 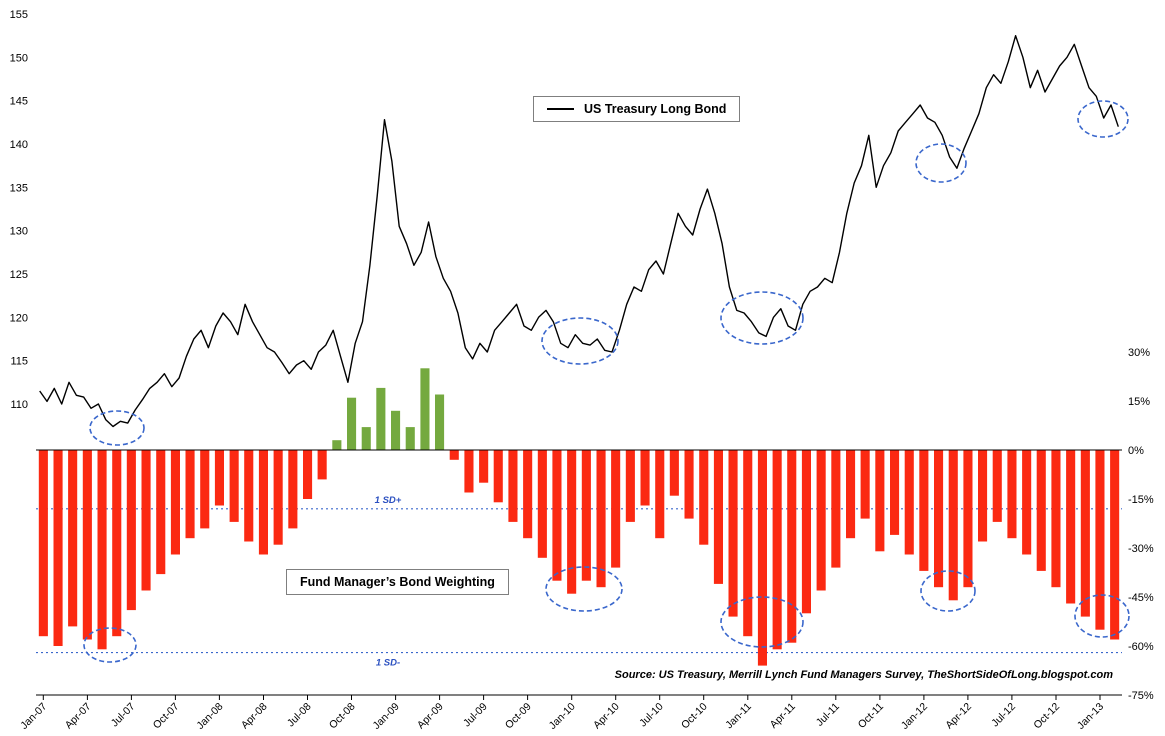 What do you see at coordinates (19, 15) in the screenshot?
I see `left-axis-tick-label: 155` at bounding box center [19, 15].